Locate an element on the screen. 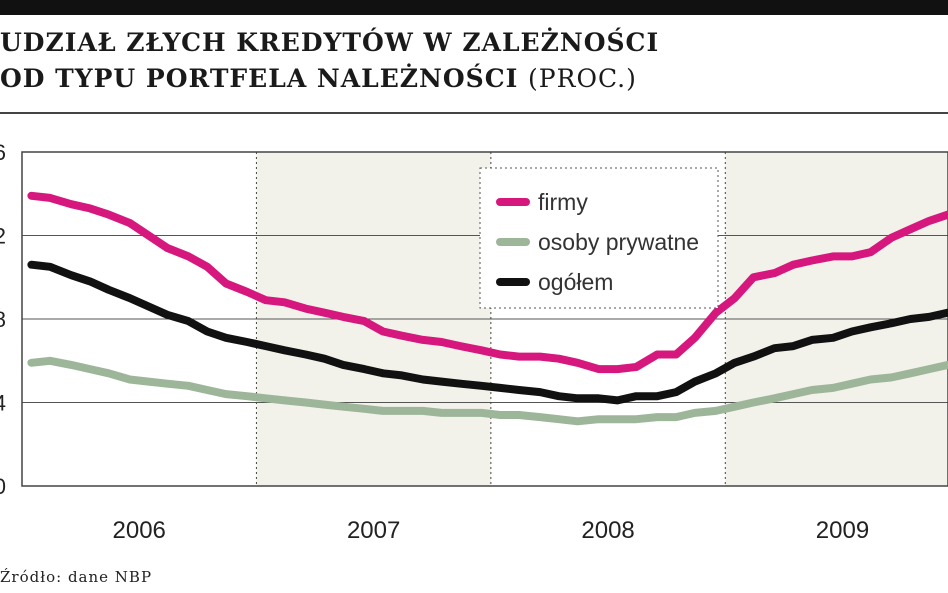 Image resolution: width=948 pixels, height=593 pixels. legend-label: osoby prywatne is located at coordinates (618, 242).